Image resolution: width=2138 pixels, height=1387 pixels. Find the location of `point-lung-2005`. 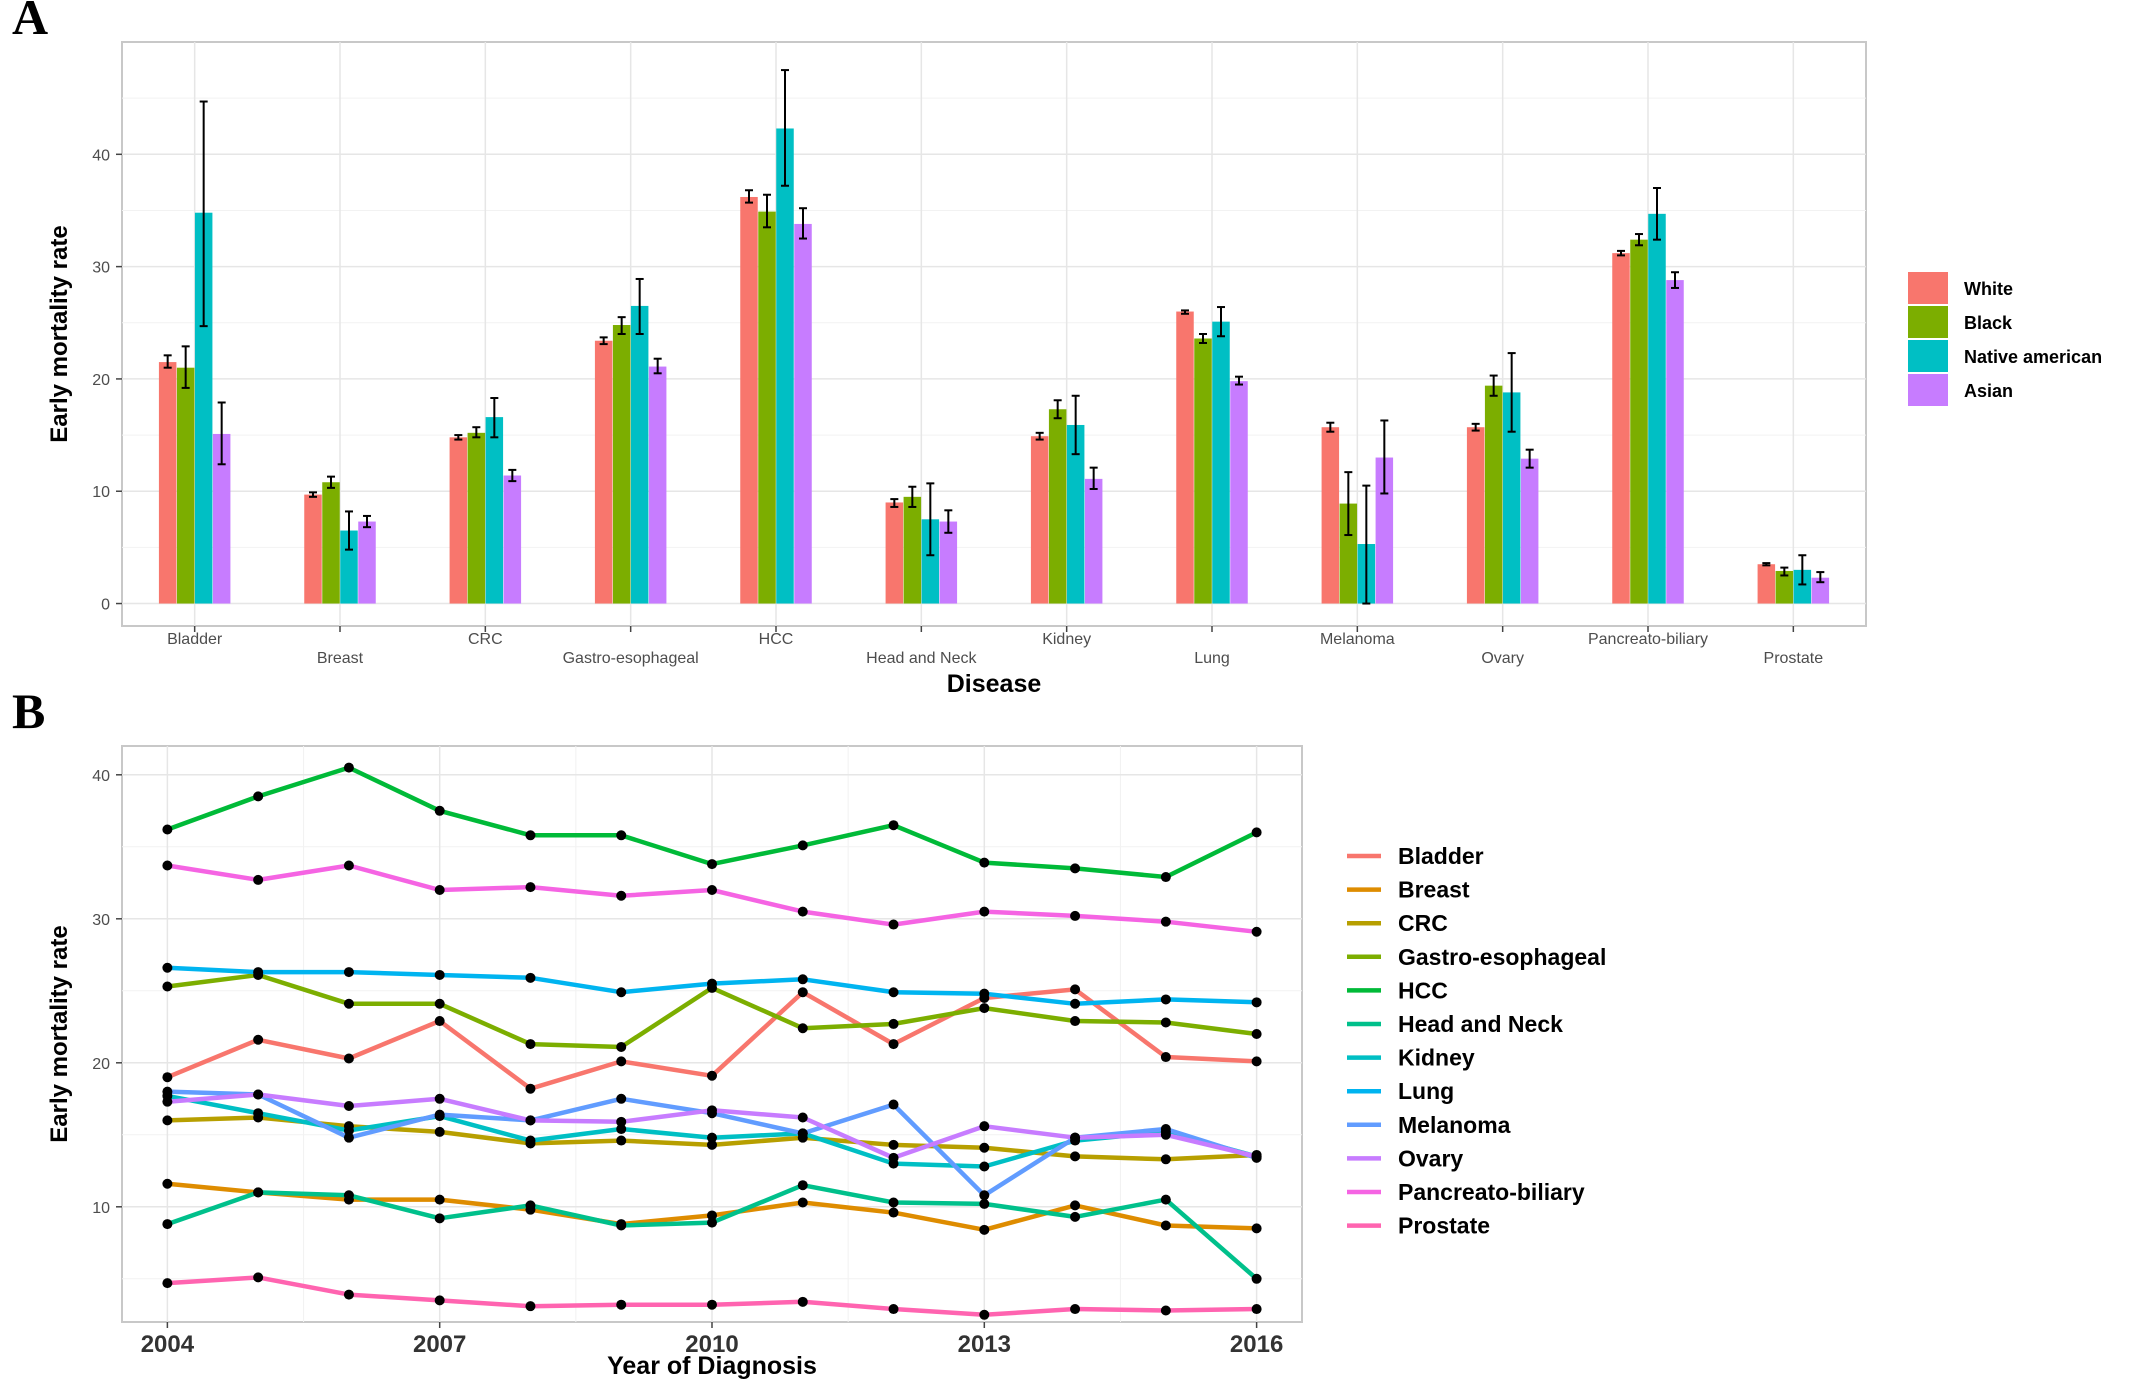

point-lung-2005 is located at coordinates (258, 972).